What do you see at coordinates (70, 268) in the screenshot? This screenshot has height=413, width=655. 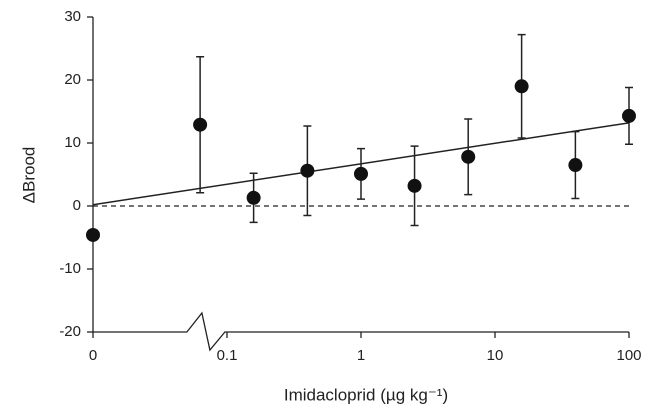 I see `y-tick-label: -10` at bounding box center [70, 268].